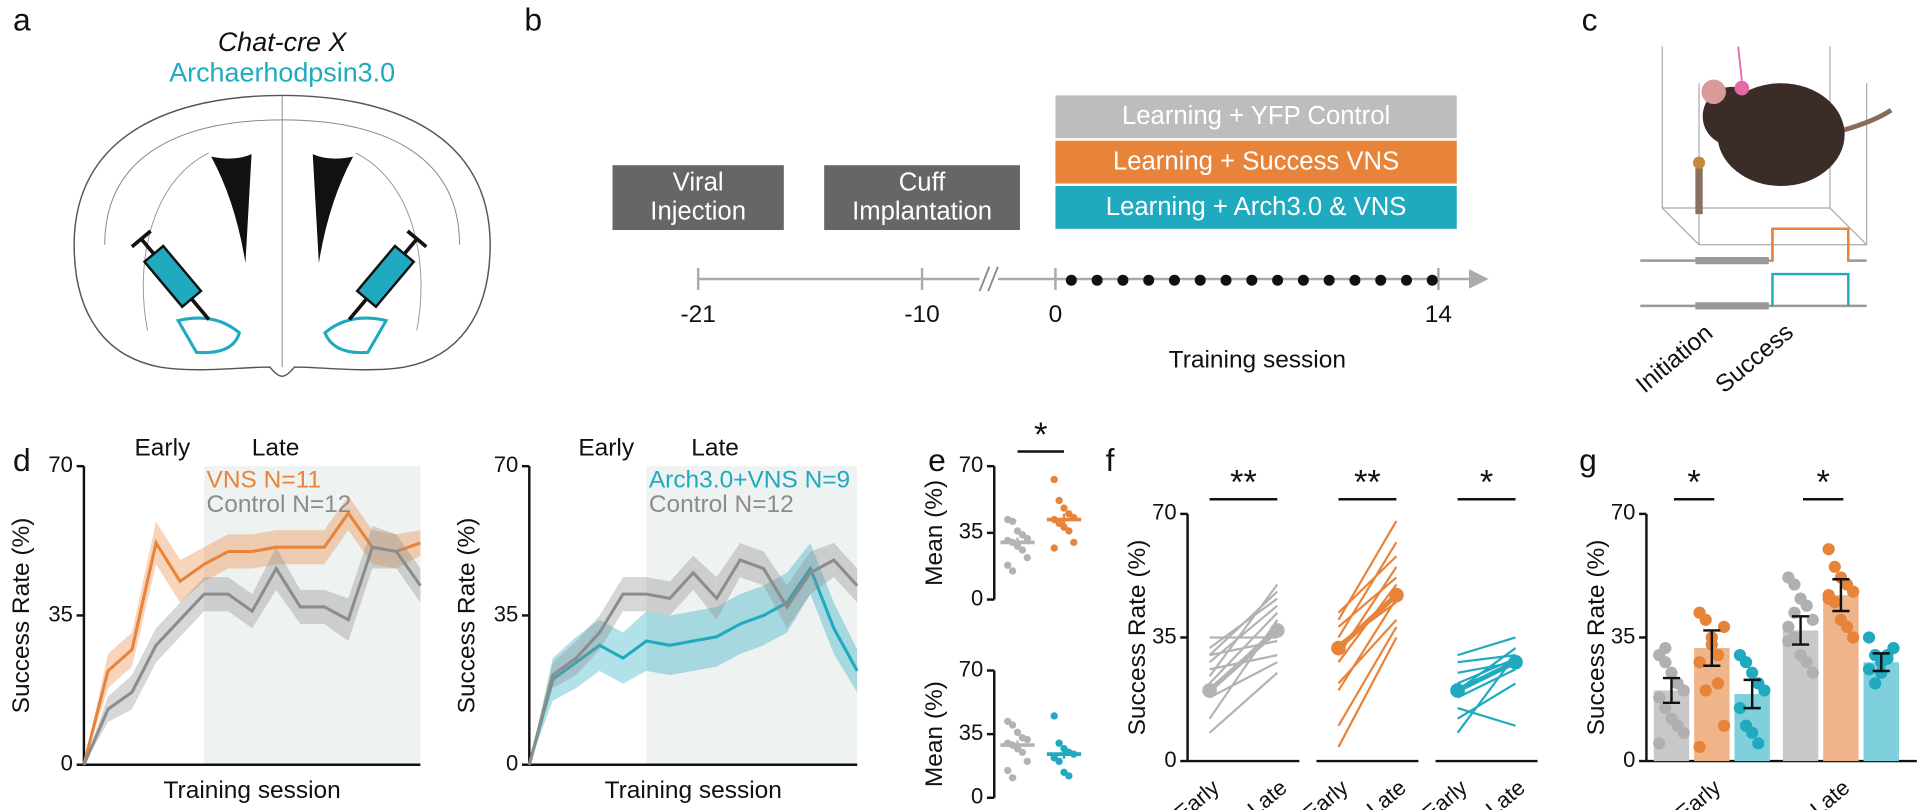  What do you see at coordinates (22, 460) in the screenshot?
I see `panel-letter: d` at bounding box center [22, 460].